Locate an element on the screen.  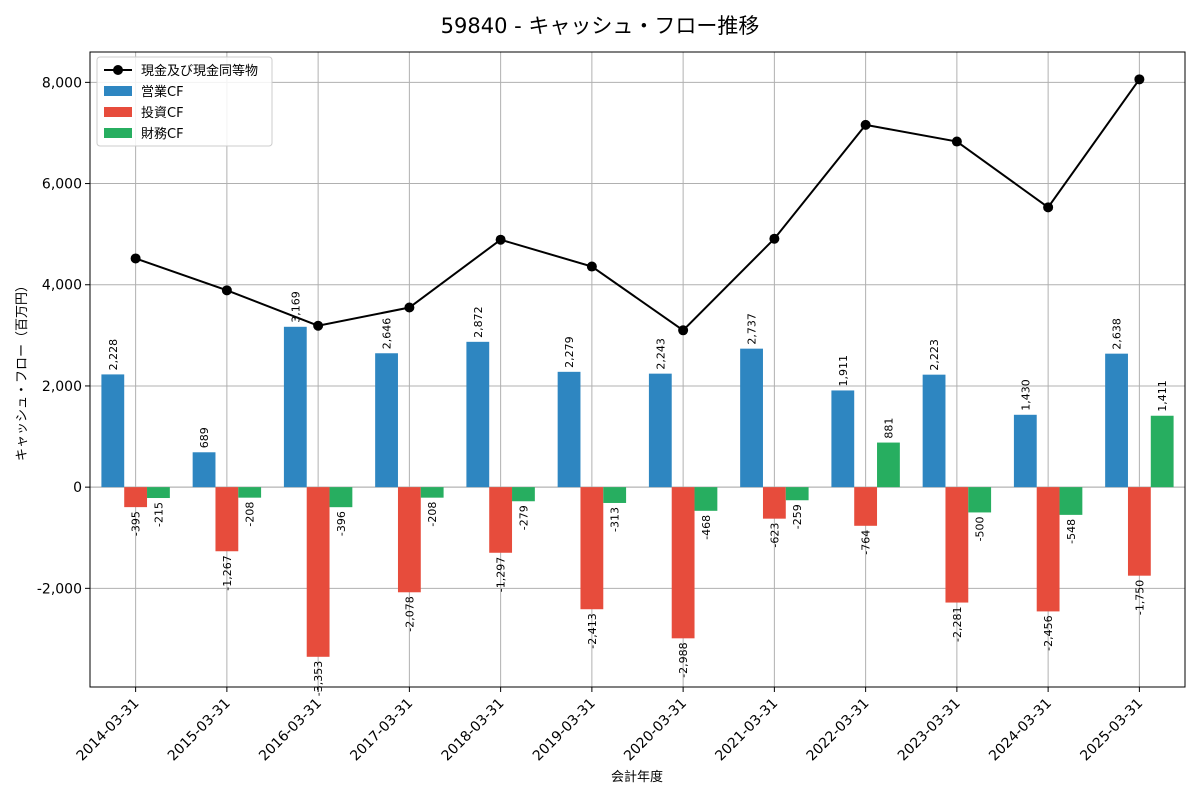
bar-value-label: -548 is located at coordinates (1071, 531).